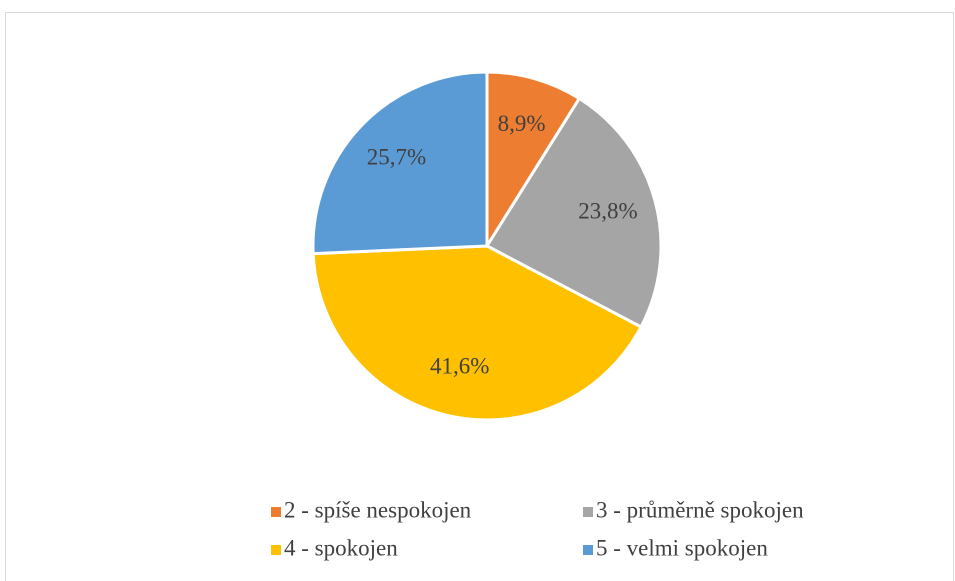 This screenshot has width=955, height=581. Describe the element at coordinates (682, 547) in the screenshot. I see `legend-label: 5 - velmi spokojen` at that location.